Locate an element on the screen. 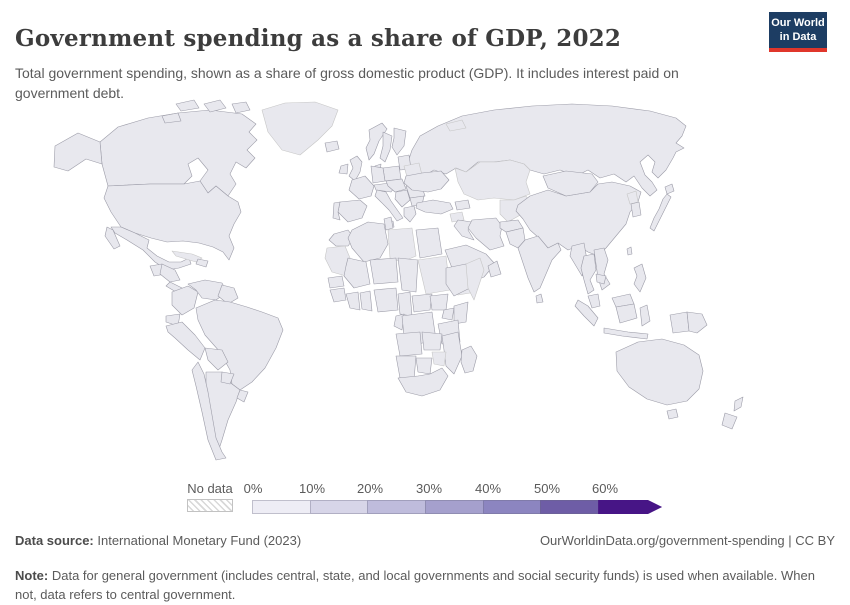 The image size is (850, 605). map-country-greenland is located at coordinates (300, 128).